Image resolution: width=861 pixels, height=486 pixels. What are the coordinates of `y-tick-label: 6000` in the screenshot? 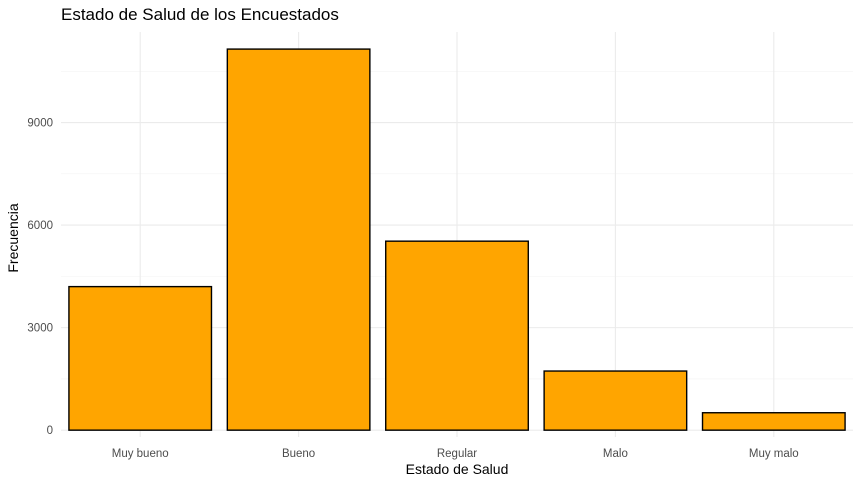 It's located at (40, 226).